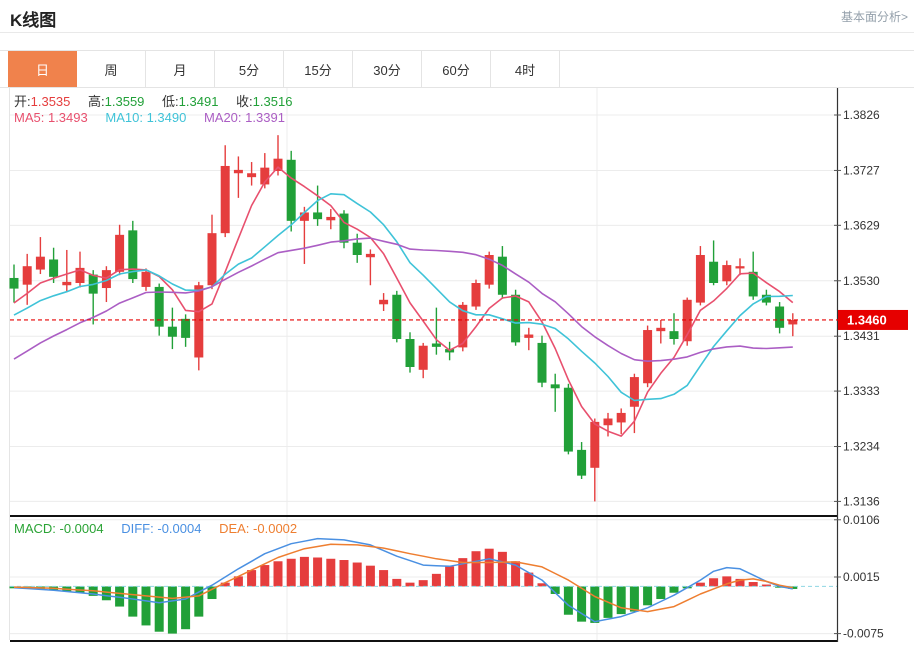 This screenshot has width=914, height=646. What do you see at coordinates (874, 17) in the screenshot?
I see `fundamental-analysis-link: 基本面分析>` at bounding box center [874, 17].